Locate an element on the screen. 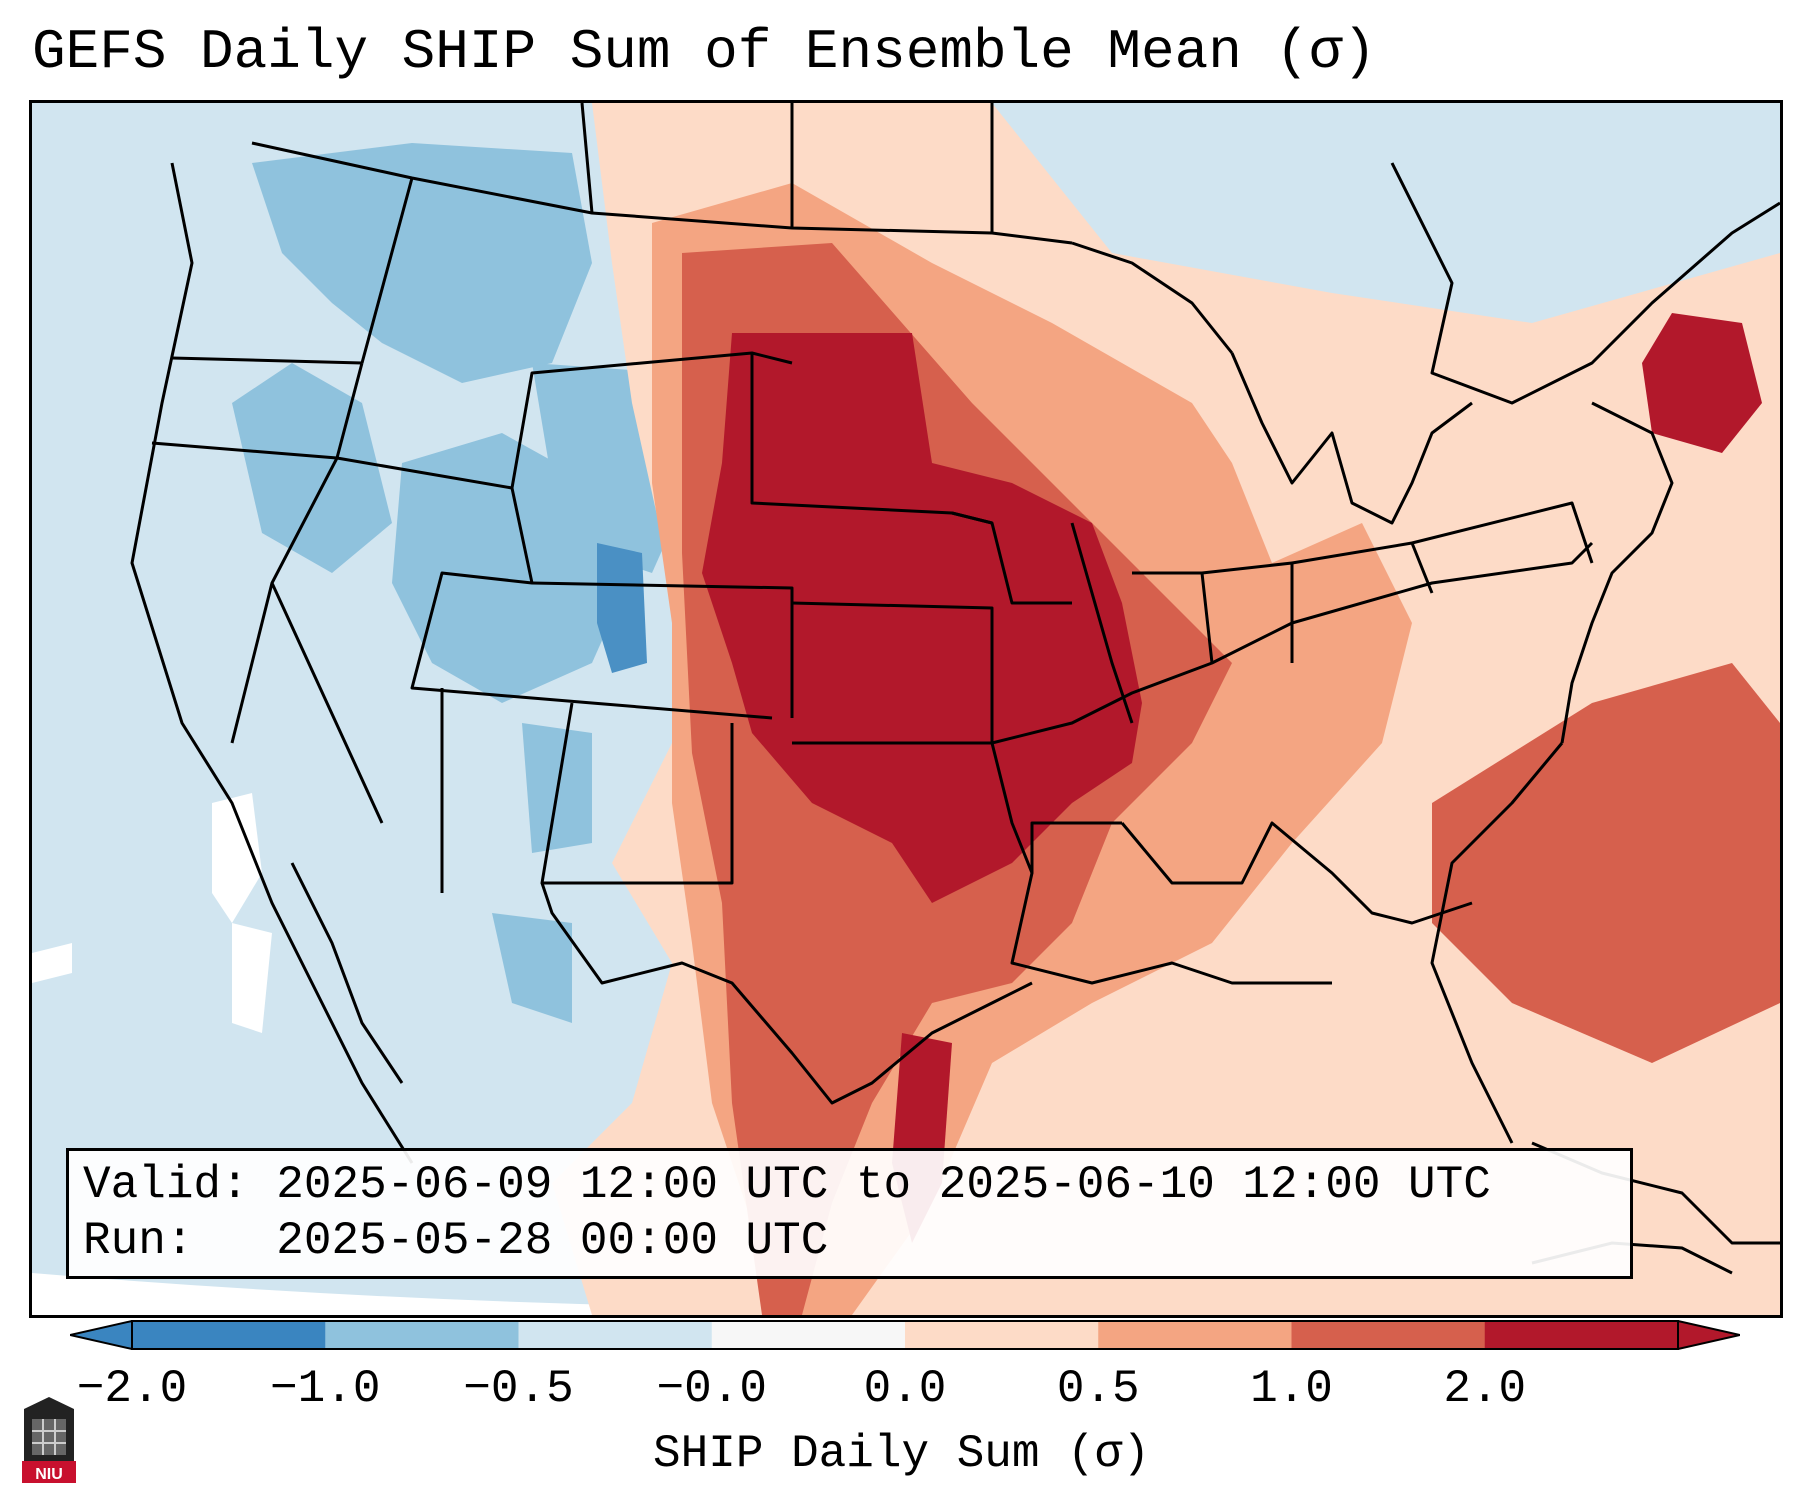 The image size is (1803, 1506). logo-text: NIU is located at coordinates (49, 1474).